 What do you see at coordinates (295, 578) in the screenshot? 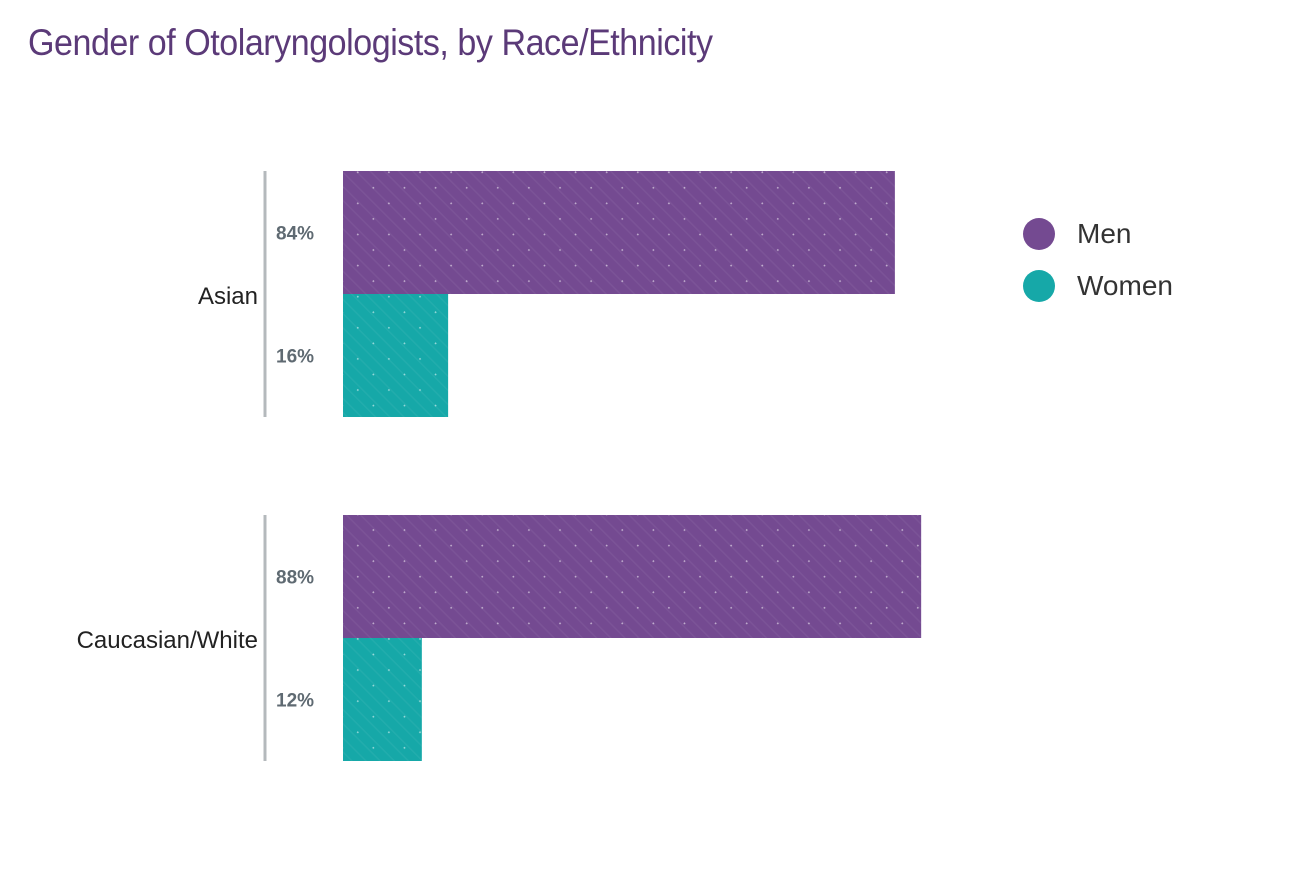
I see `value-label-men-caucasian-white: 88%` at bounding box center [295, 578].